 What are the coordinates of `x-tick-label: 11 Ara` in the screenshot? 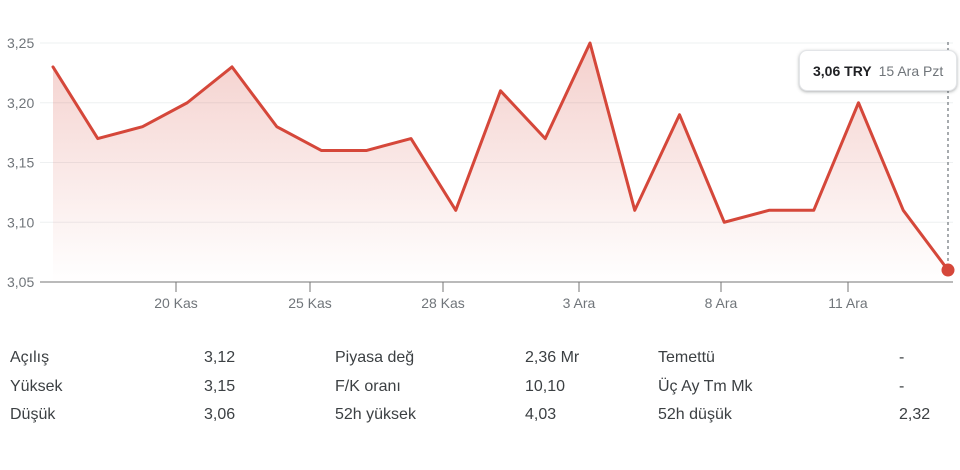 It's located at (848, 303).